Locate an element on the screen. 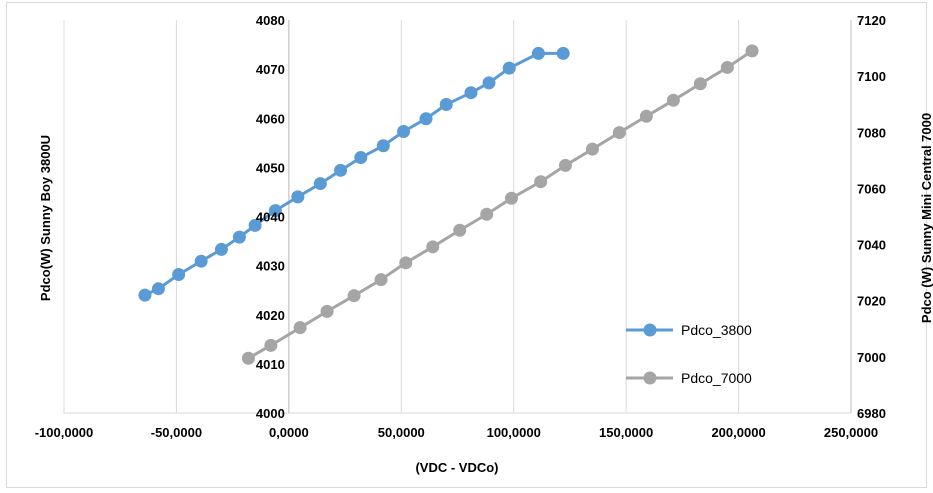  right-y-tick-label: 6980 is located at coordinates (871, 413).